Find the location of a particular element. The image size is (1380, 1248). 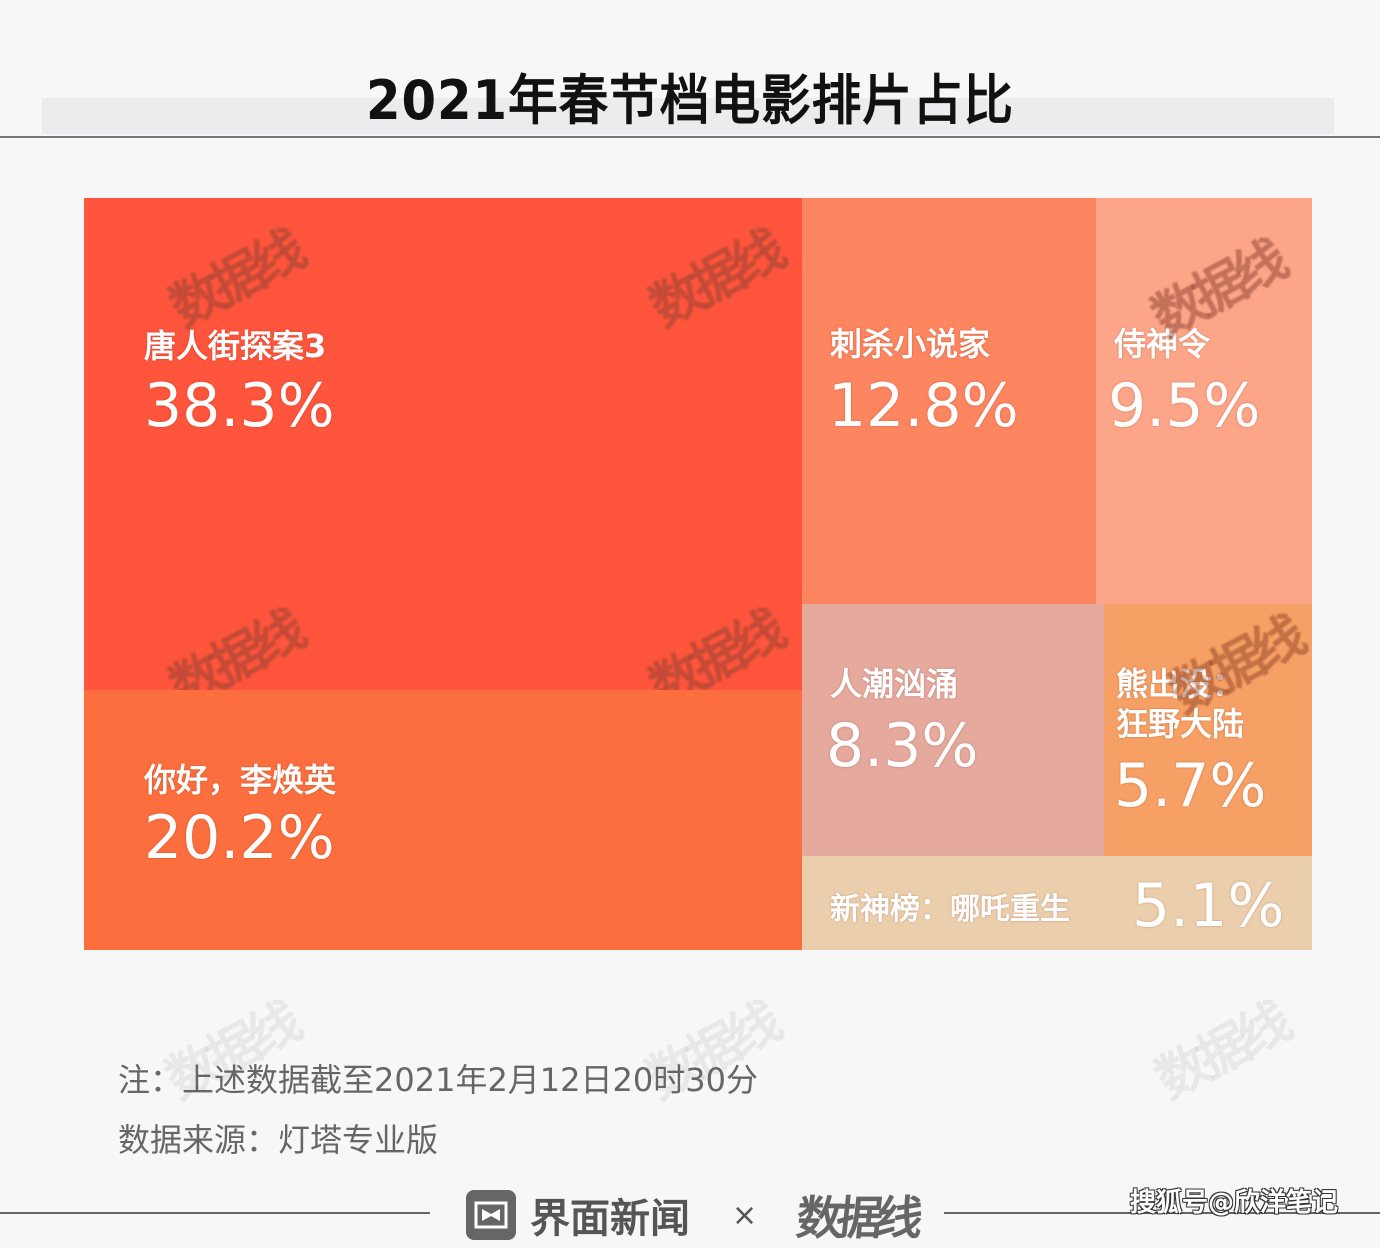

chart-title: 2021年春节档电影排片占比 is located at coordinates (690, 100).